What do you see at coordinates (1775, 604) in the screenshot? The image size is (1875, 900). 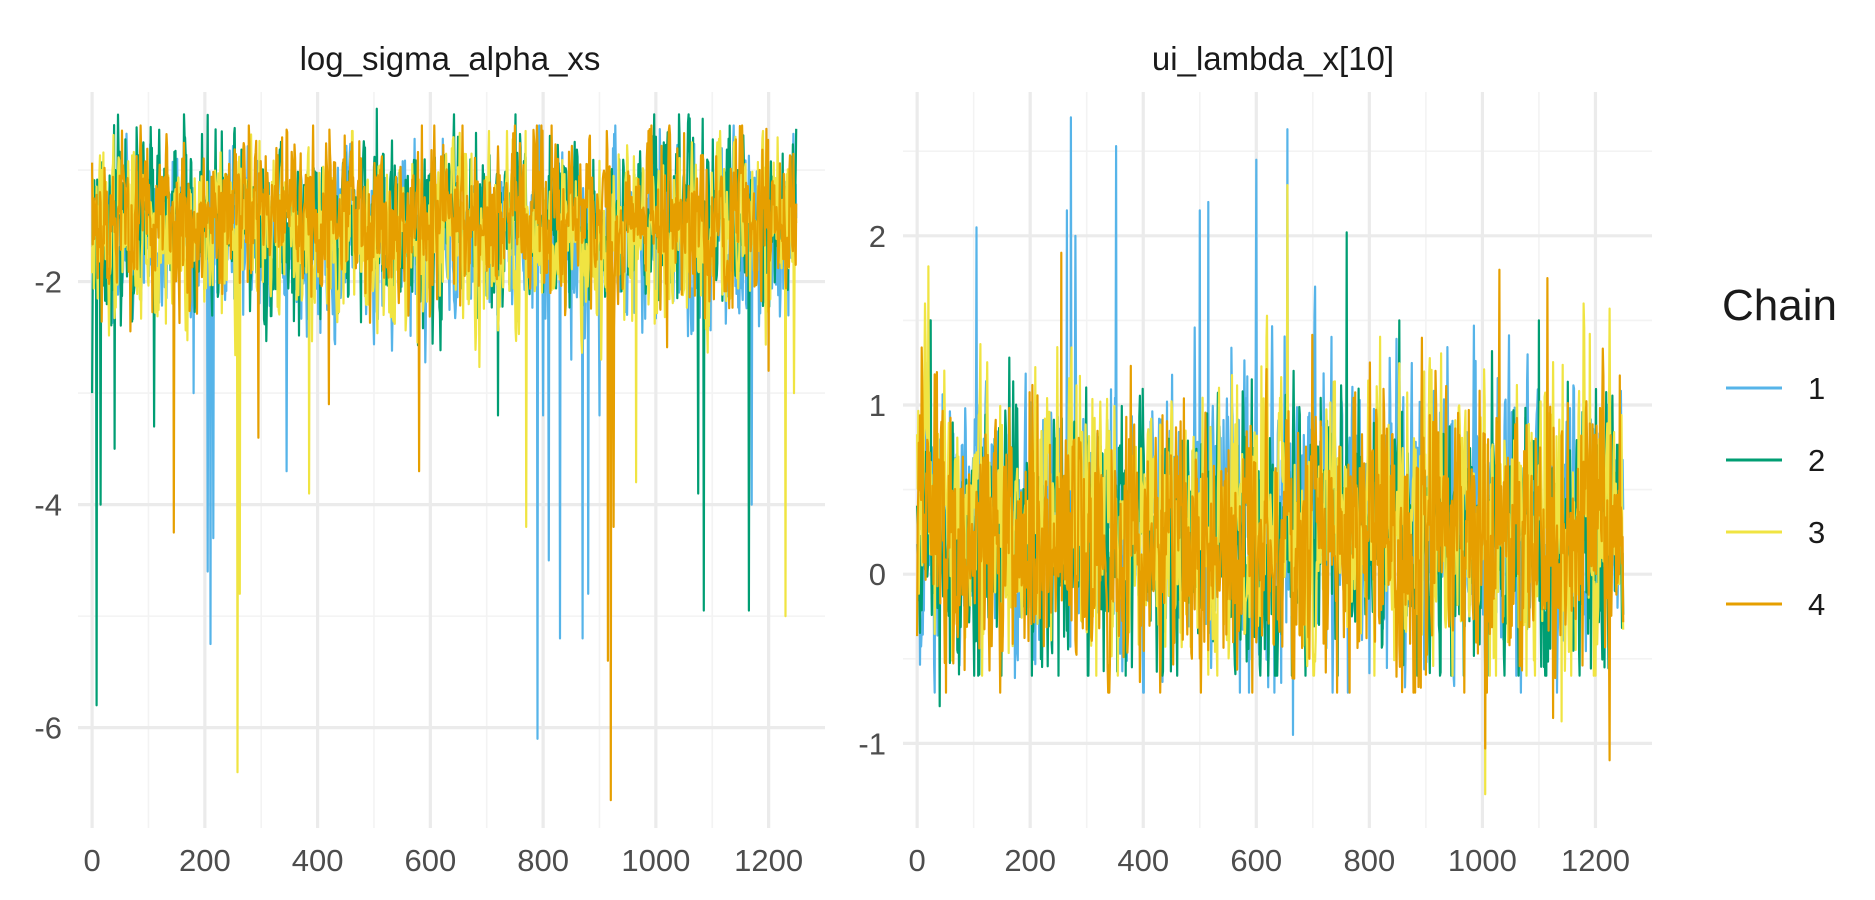 I see `legend-item: 4` at bounding box center [1775, 604].